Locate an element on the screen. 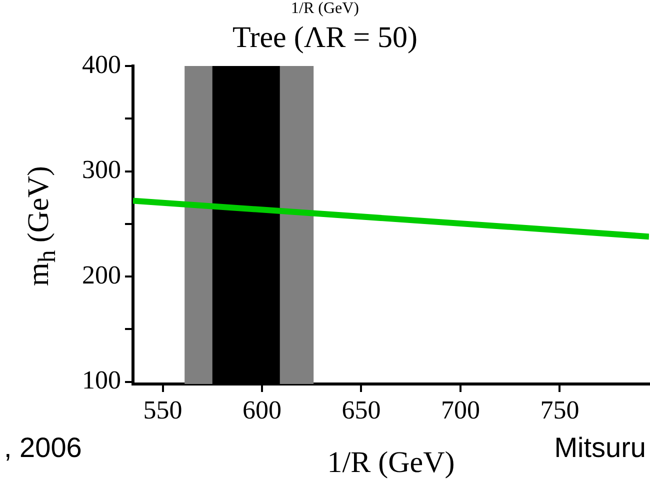  x-axis-title: 1/R (GeV) is located at coordinates (391, 462).